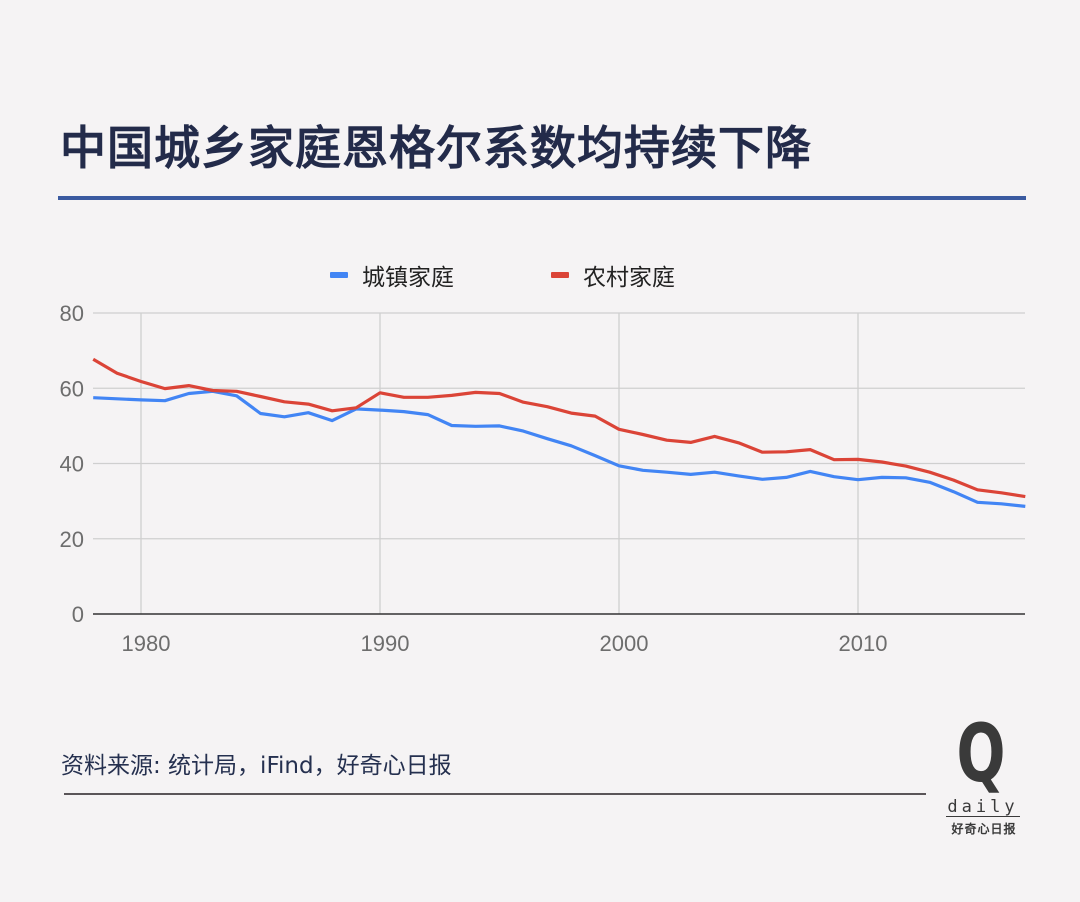 This screenshot has height=902, width=1080. I want to click on logo-q-mark: Q, so click(981, 753).